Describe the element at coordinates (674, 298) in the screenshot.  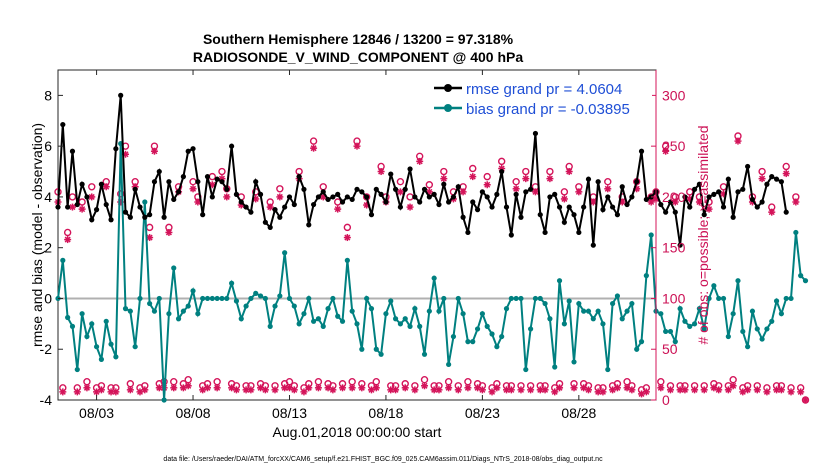
I see `y-right-tick-label: 100` at that location.